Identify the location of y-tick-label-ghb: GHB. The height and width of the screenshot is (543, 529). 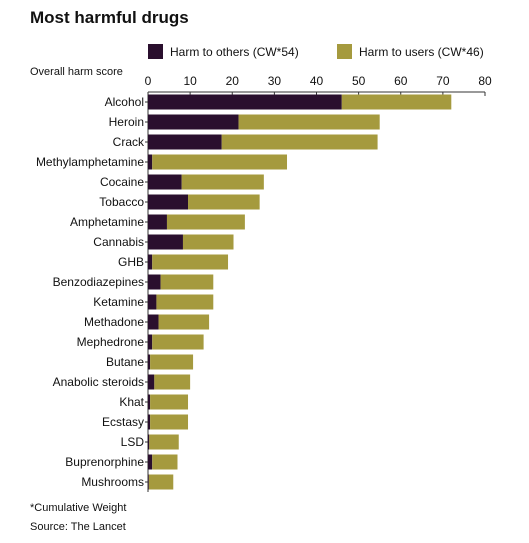
(131, 262).